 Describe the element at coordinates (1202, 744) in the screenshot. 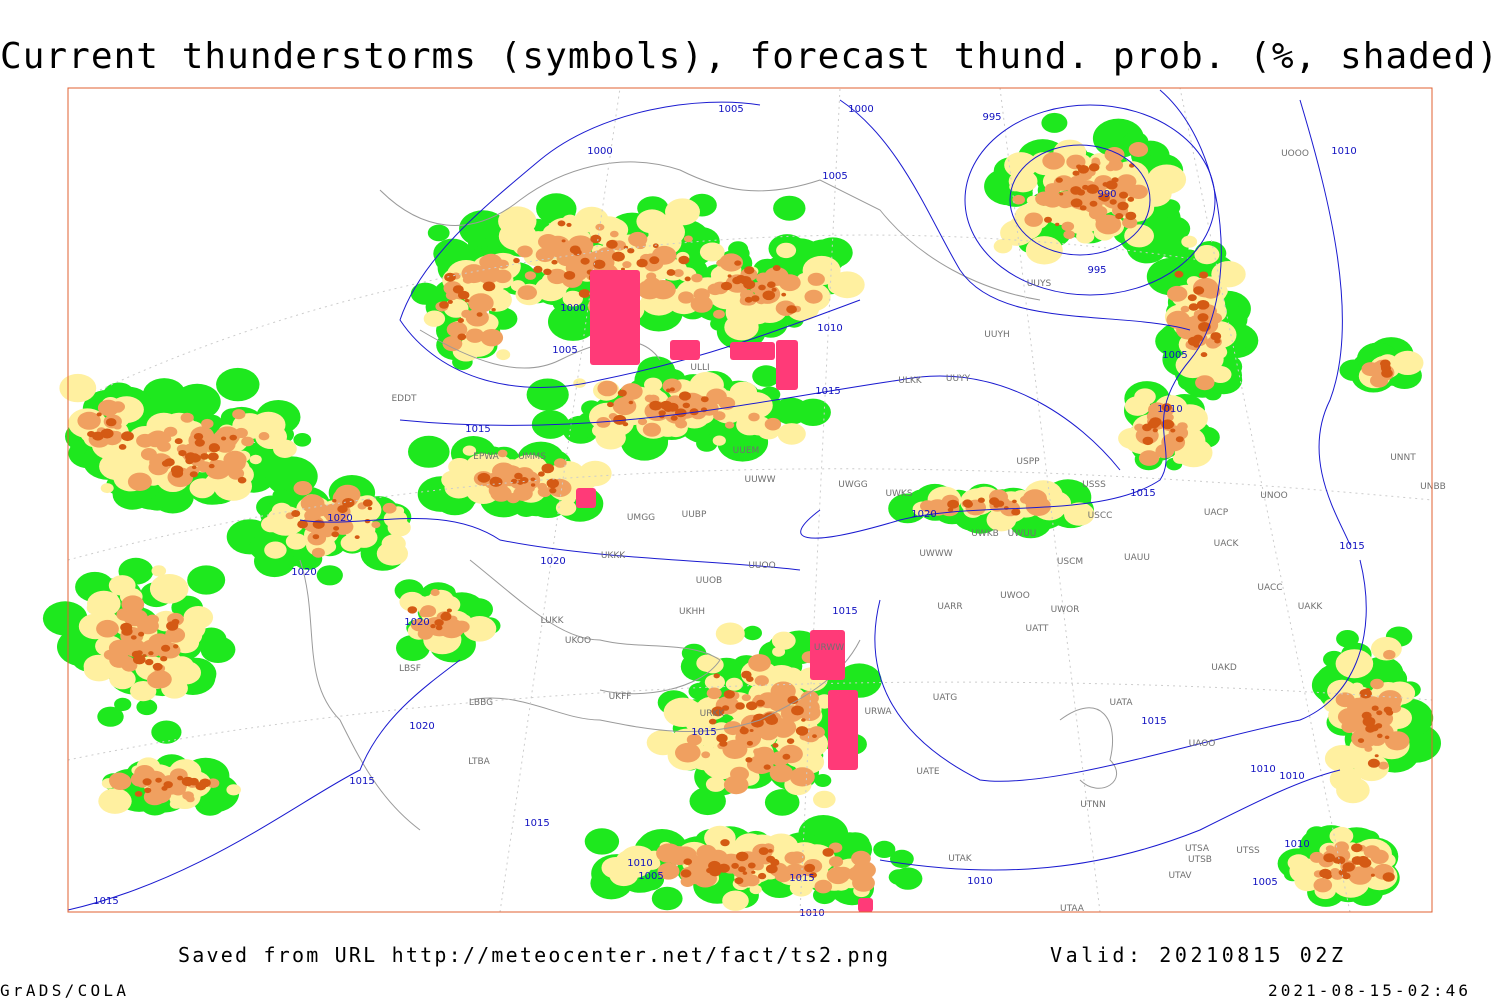

I see `station-label: UAOO` at that location.